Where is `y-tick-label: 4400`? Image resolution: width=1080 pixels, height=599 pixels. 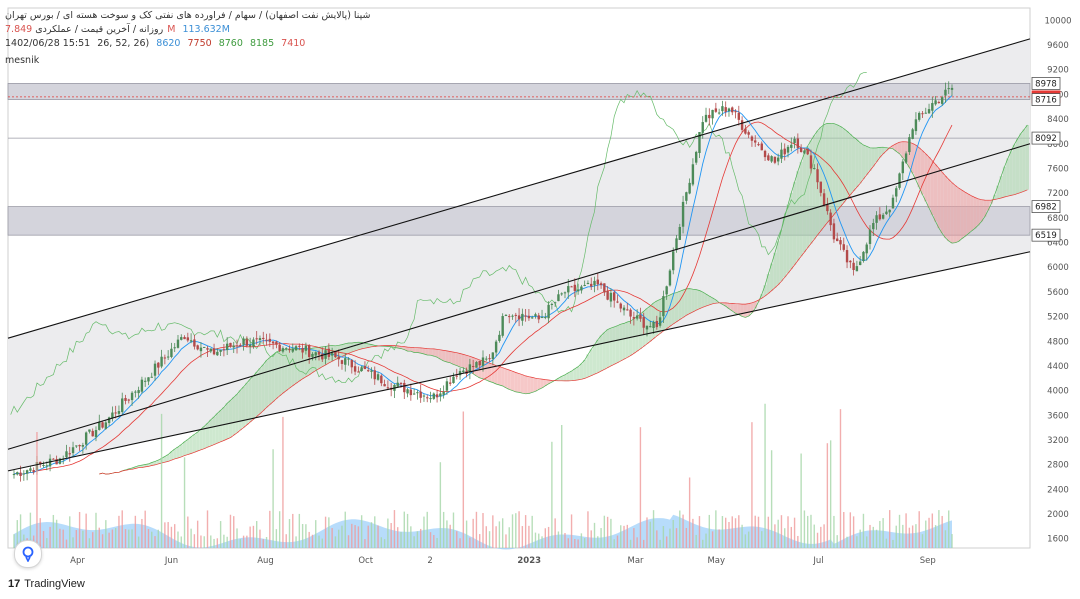 y-tick-label: 4400 is located at coordinates (1058, 367).